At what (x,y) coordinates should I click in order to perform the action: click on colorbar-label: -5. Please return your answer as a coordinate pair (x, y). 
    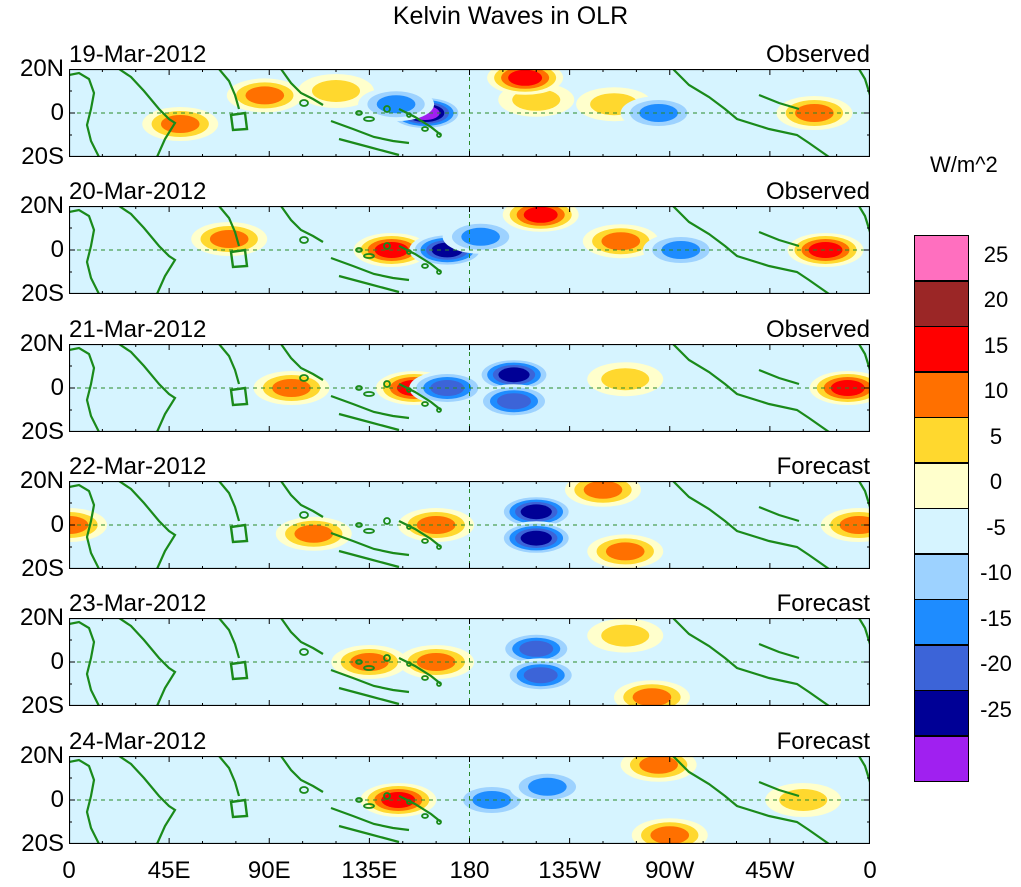
    Looking at the image, I should click on (996, 527).